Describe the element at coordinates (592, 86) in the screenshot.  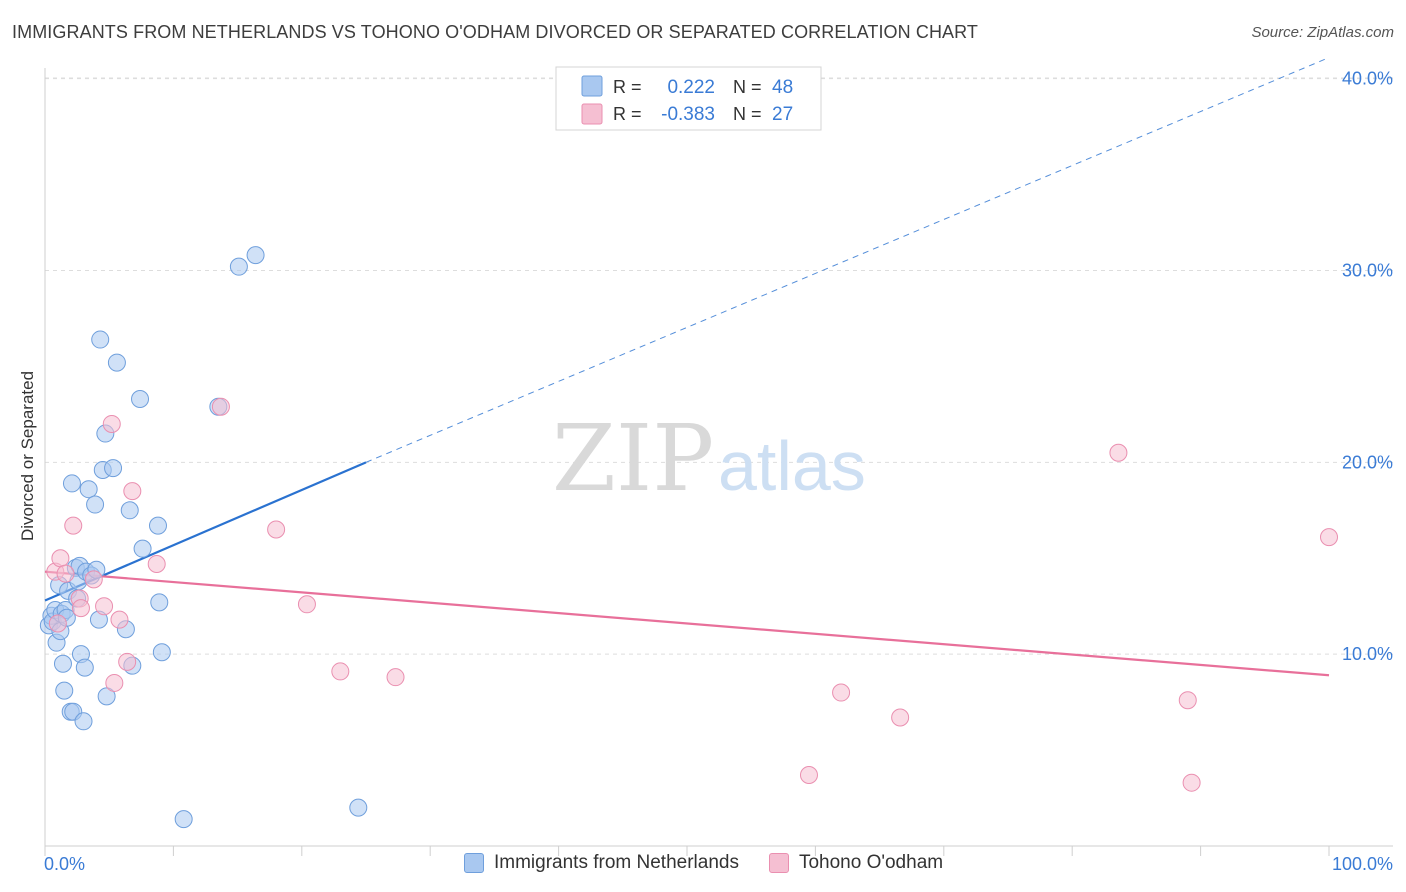
I see `stats-legend-swatch-blue` at that location.